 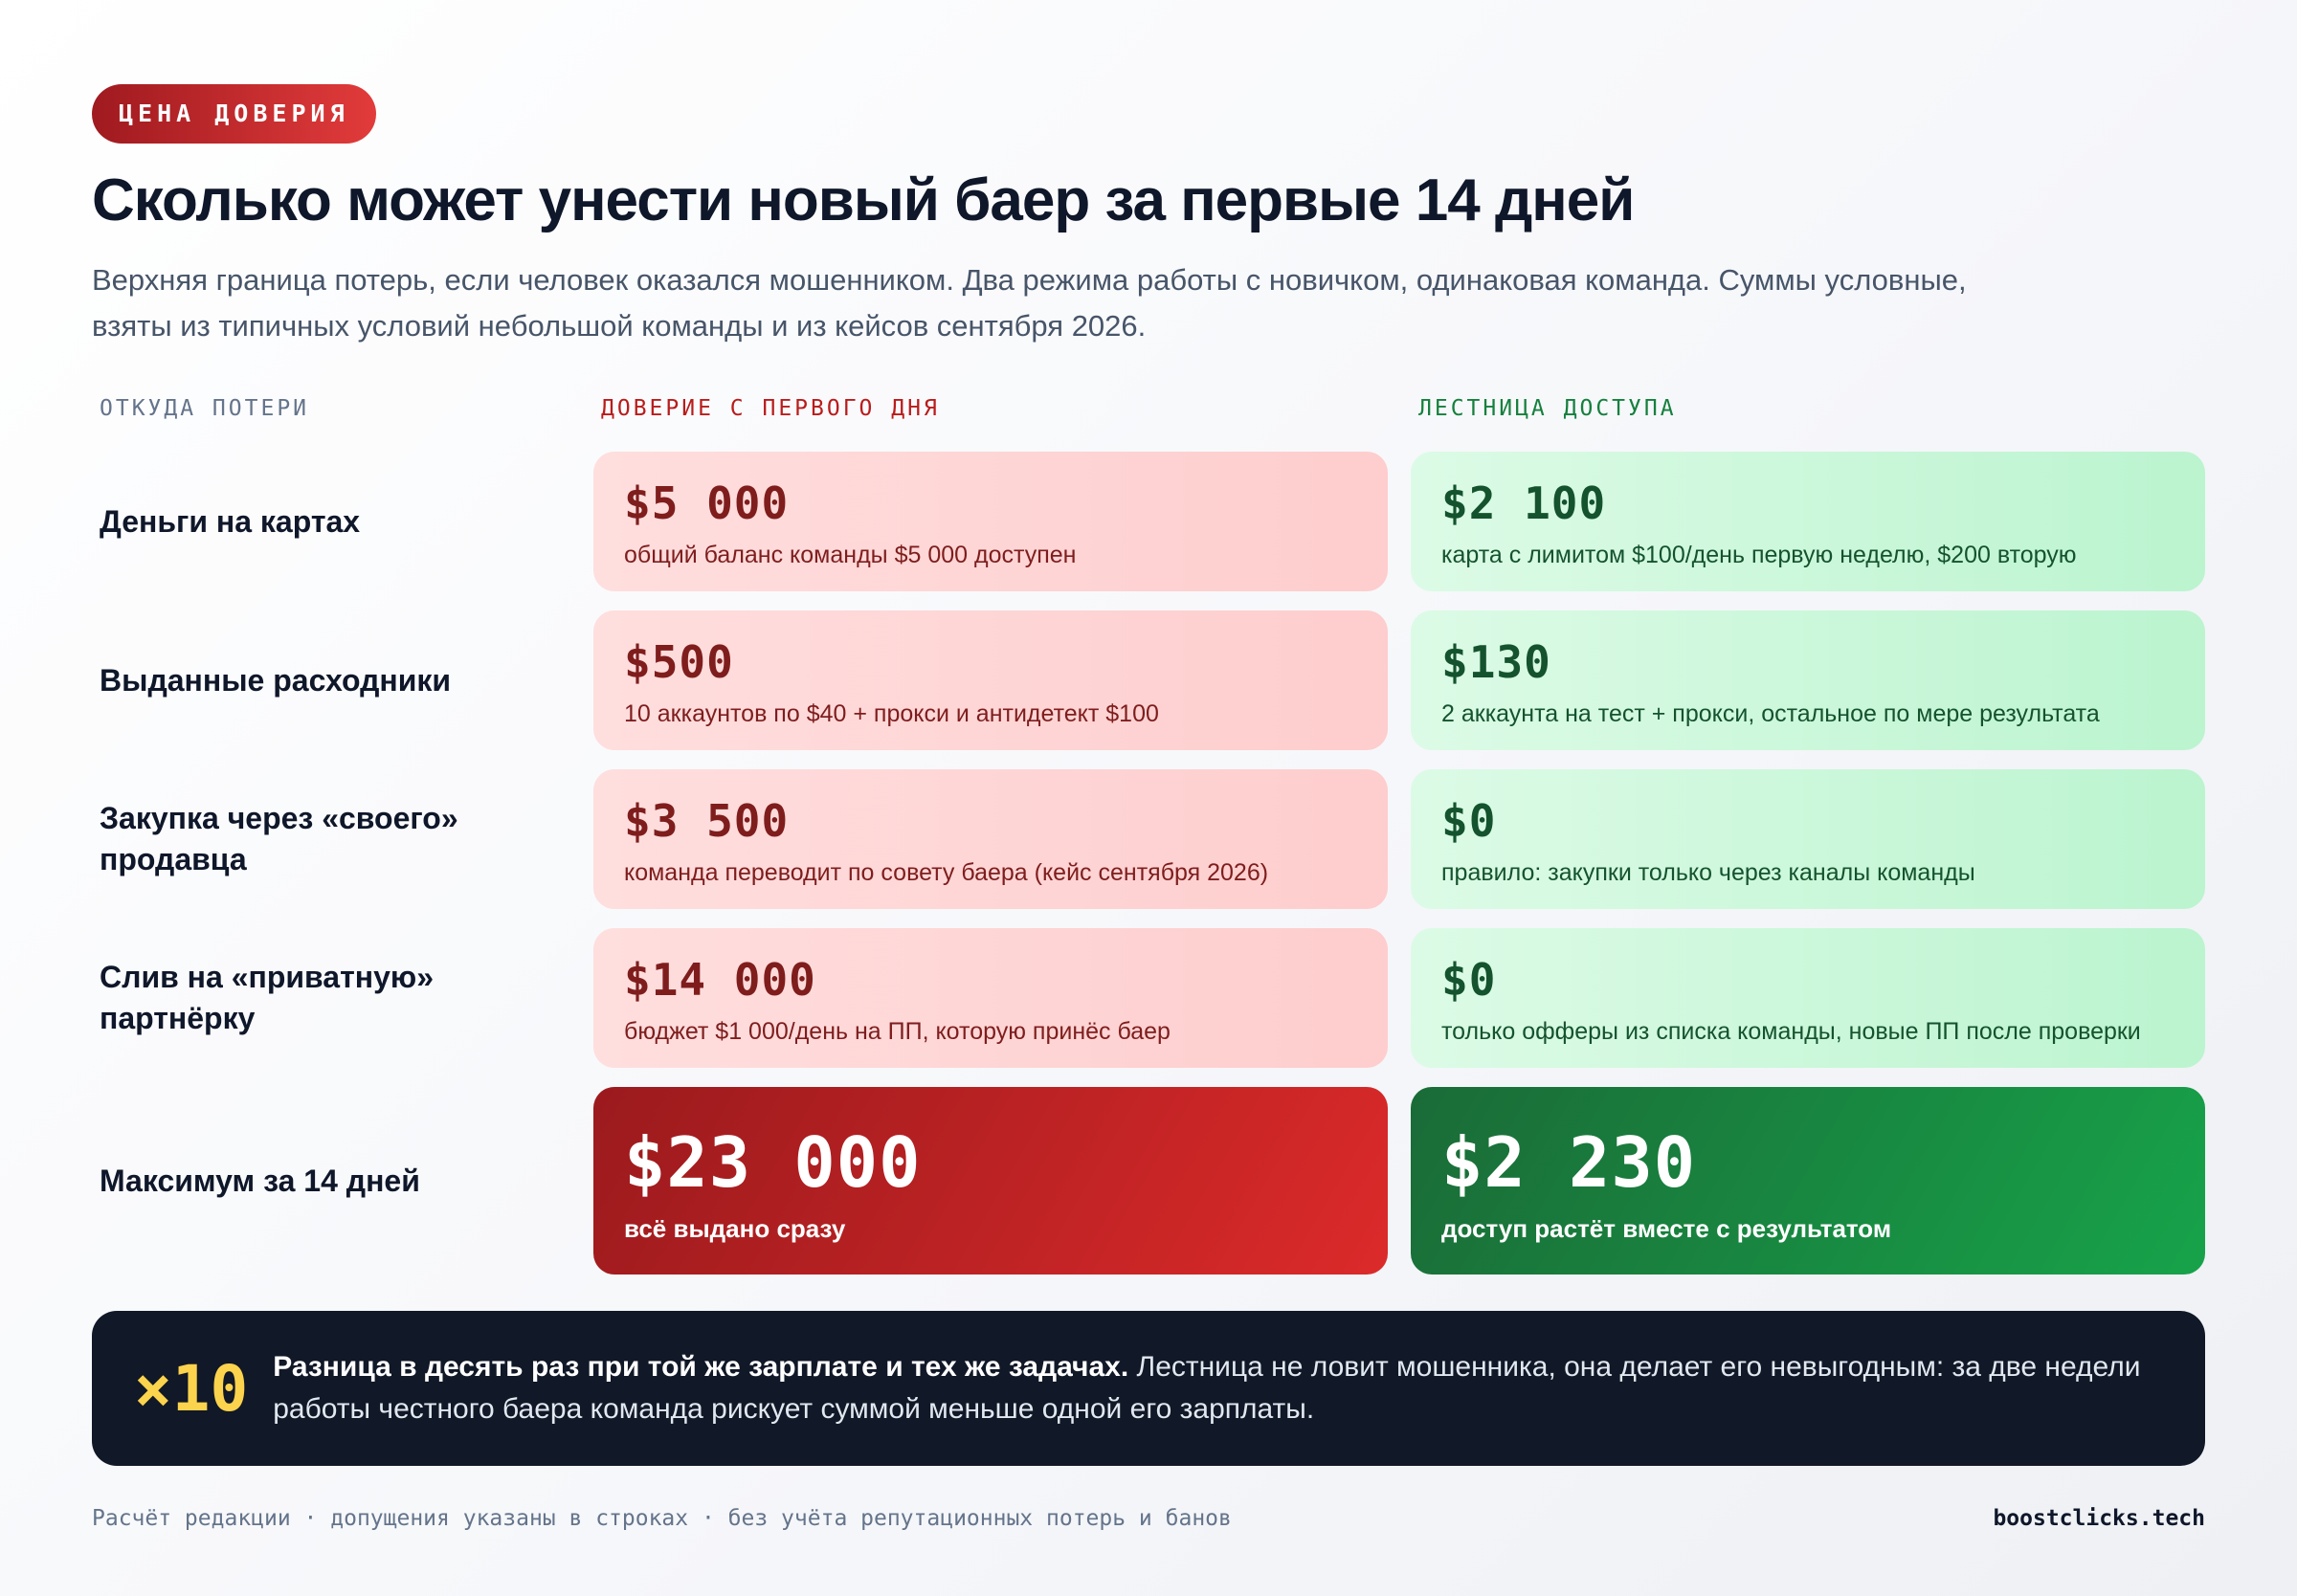 I want to click on column-header-source: ОТКУДА ПОТЕРИ, so click(x=205, y=409).